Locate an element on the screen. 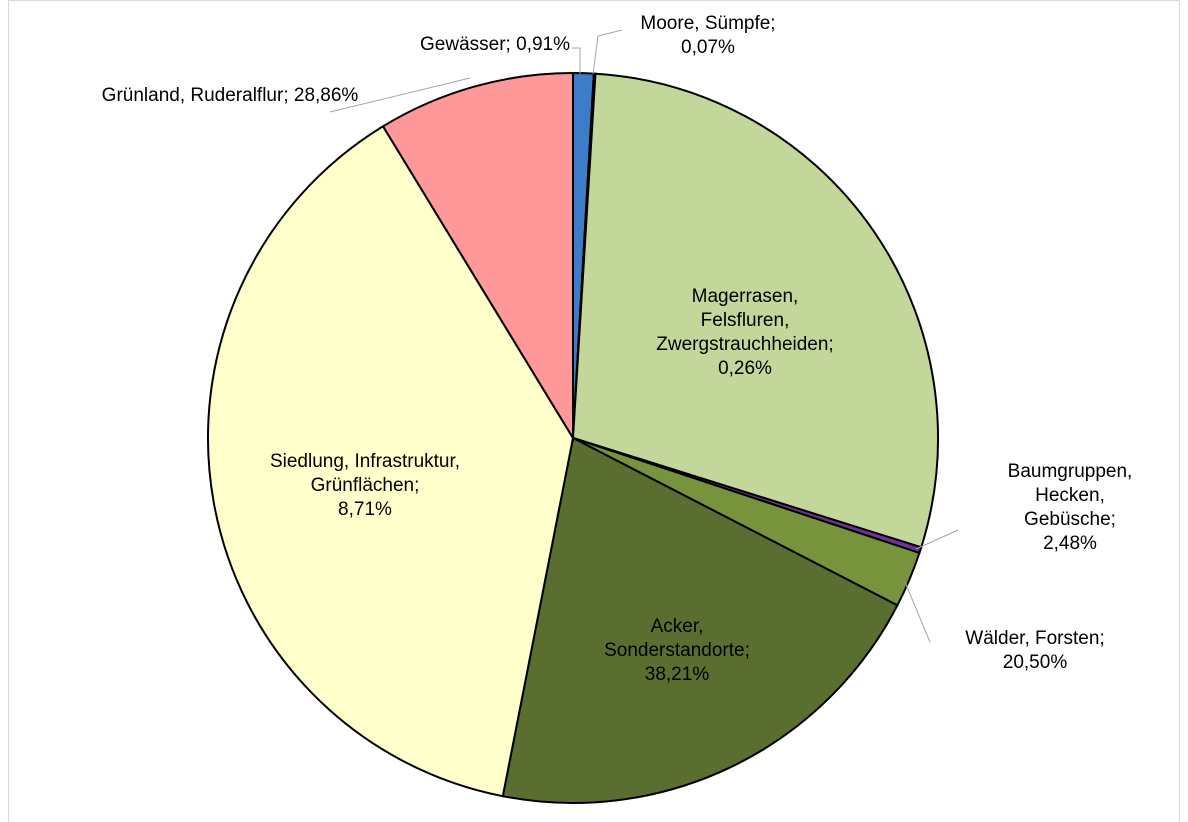  value-label: 8,71% is located at coordinates (365, 509).